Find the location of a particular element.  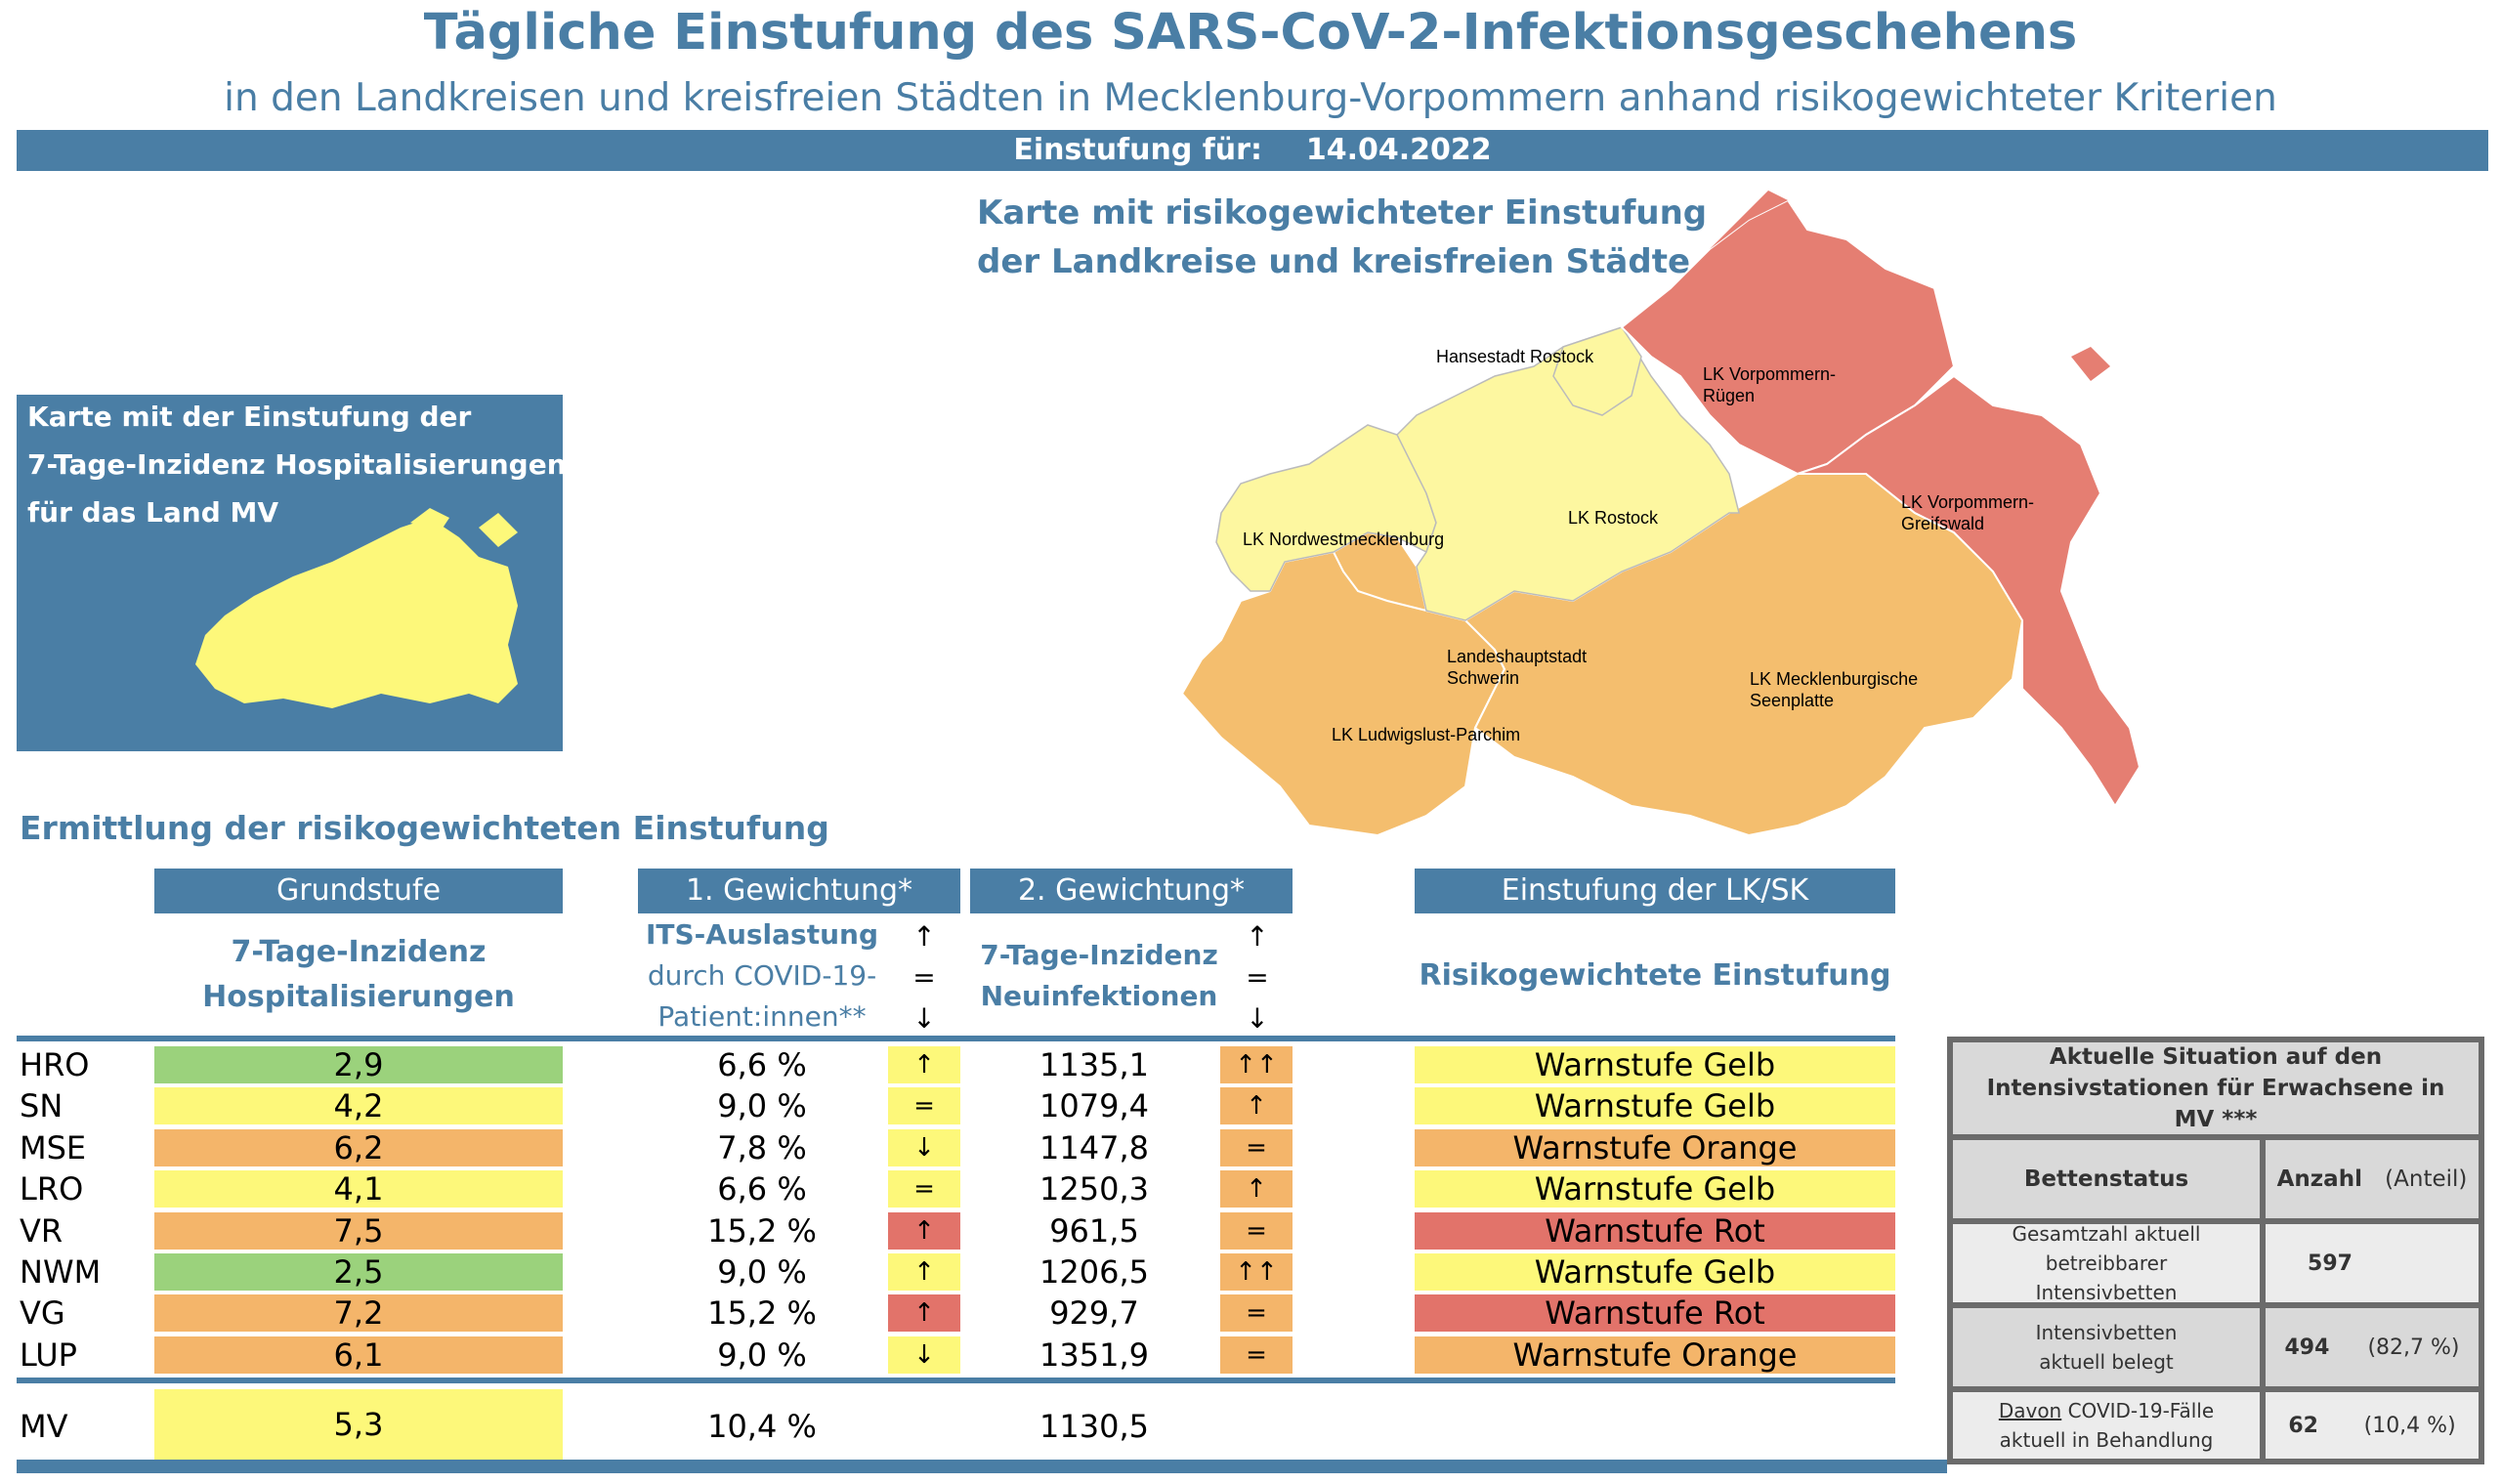

icu-row-covid-label-2: aktuell in Behandlung is located at coordinates (2106, 1440).